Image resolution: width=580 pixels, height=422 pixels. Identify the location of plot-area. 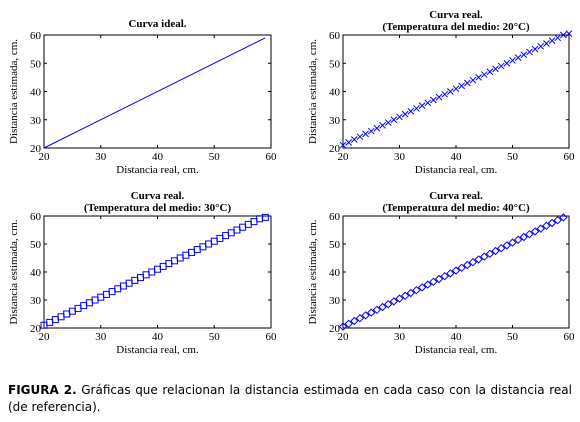
(456, 91).